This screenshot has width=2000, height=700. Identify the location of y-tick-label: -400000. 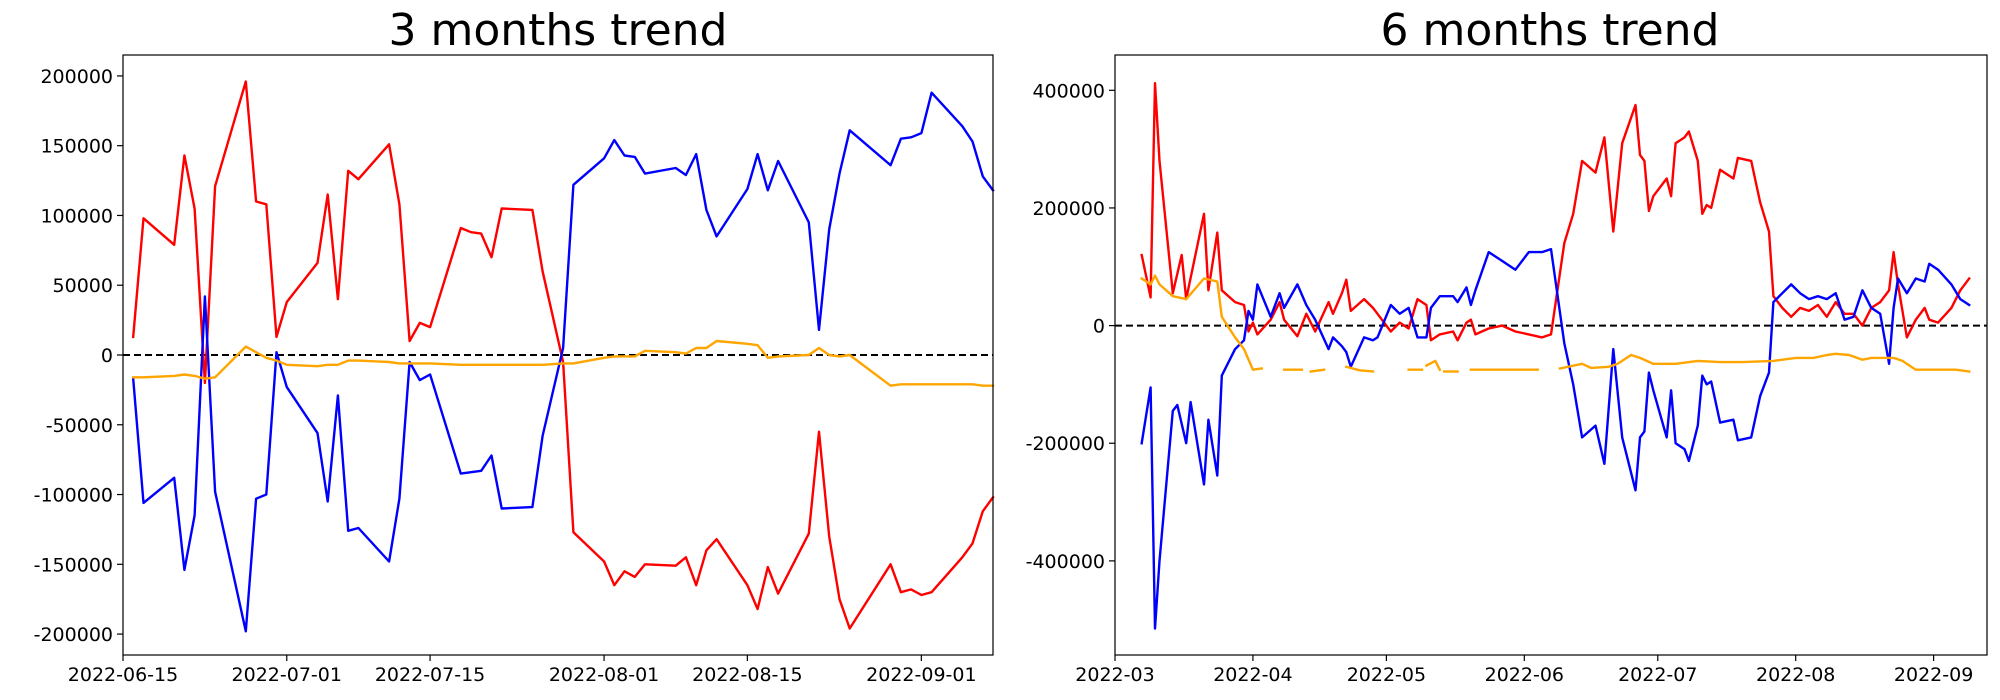
(1065, 562).